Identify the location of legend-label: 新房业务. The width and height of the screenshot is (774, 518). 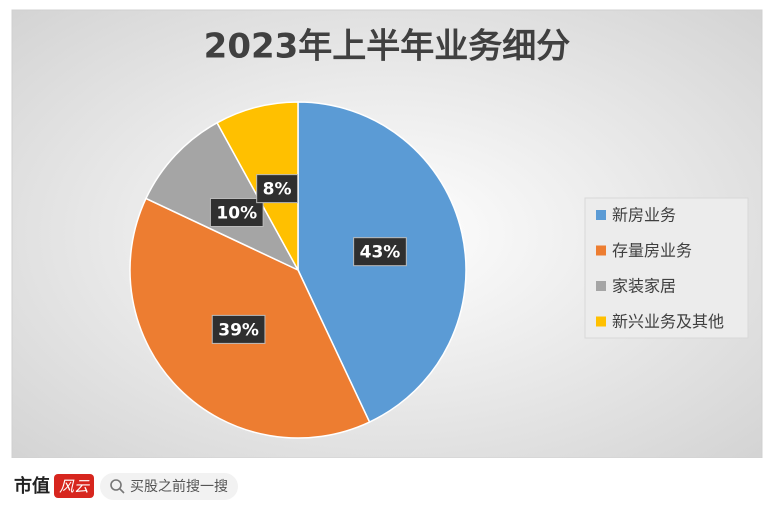
(644, 215).